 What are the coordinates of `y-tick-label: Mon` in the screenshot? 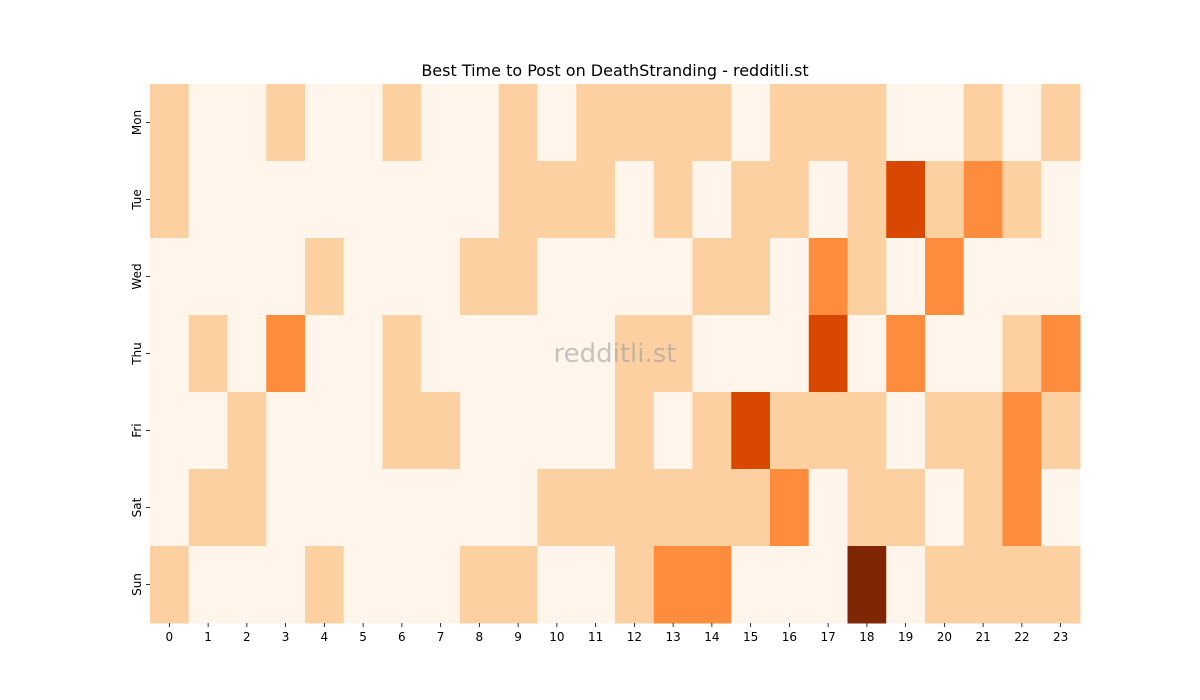 It's located at (137, 122).